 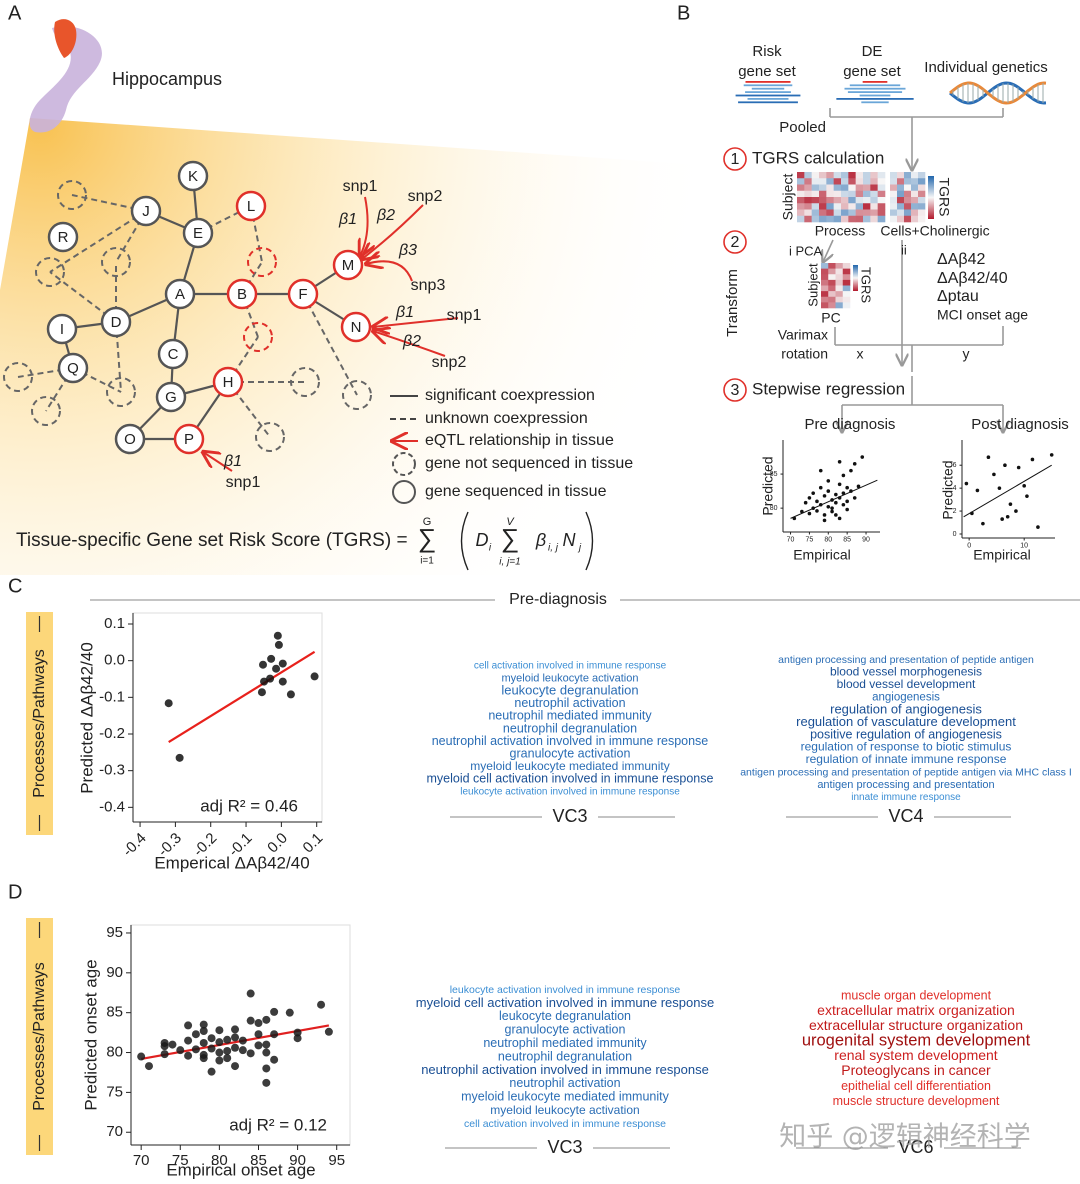 What do you see at coordinates (767, 51) in the screenshot?
I see `source-label: Risk` at bounding box center [767, 51].